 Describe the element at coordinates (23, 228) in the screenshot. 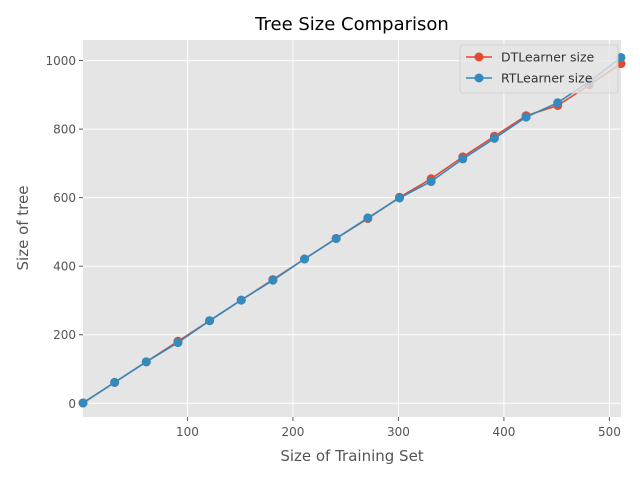

I see `y-axis-label: Size of tree` at that location.